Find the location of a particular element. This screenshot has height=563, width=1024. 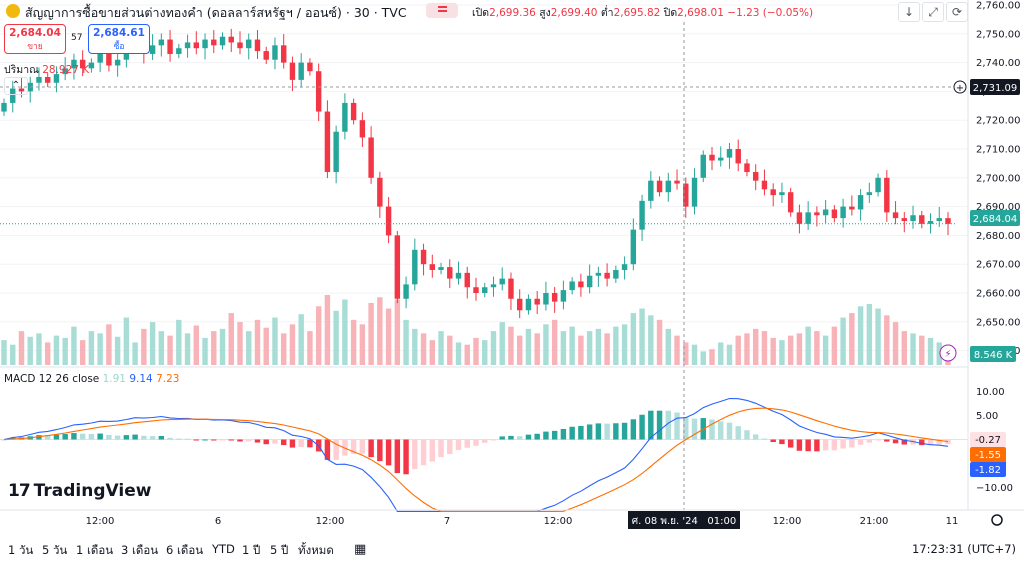

sell-label: ขาย is located at coordinates (35, 47).